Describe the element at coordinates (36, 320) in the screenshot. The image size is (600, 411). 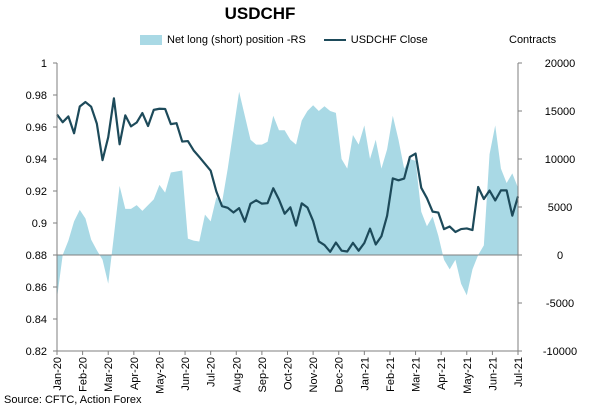
I see `left-tick-label: 0.84` at that location.